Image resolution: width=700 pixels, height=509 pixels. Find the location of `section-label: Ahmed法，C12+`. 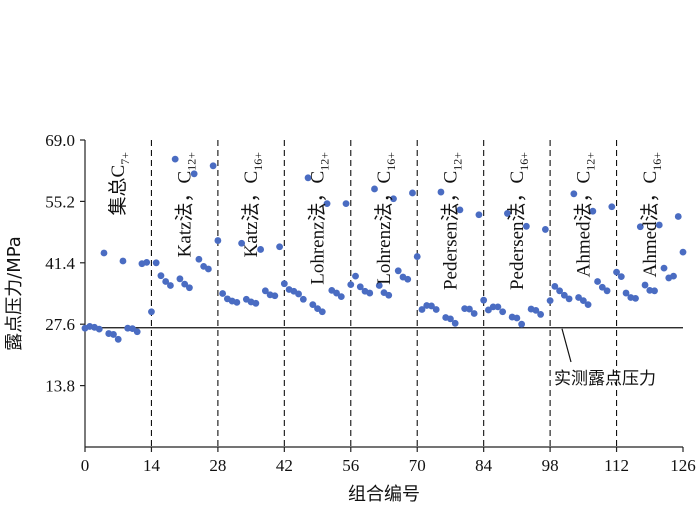

section-label: Ahmed法，C12+ is located at coordinates (584, 215).